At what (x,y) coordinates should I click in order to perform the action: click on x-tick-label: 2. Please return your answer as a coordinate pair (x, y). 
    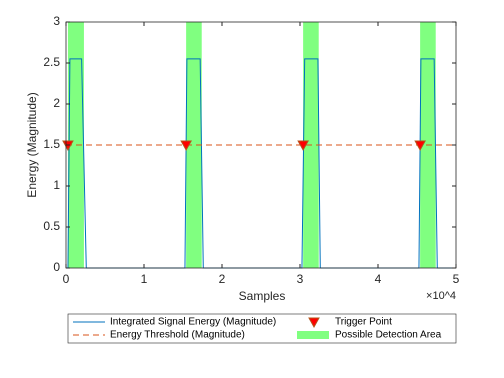
    Looking at the image, I should click on (222, 279).